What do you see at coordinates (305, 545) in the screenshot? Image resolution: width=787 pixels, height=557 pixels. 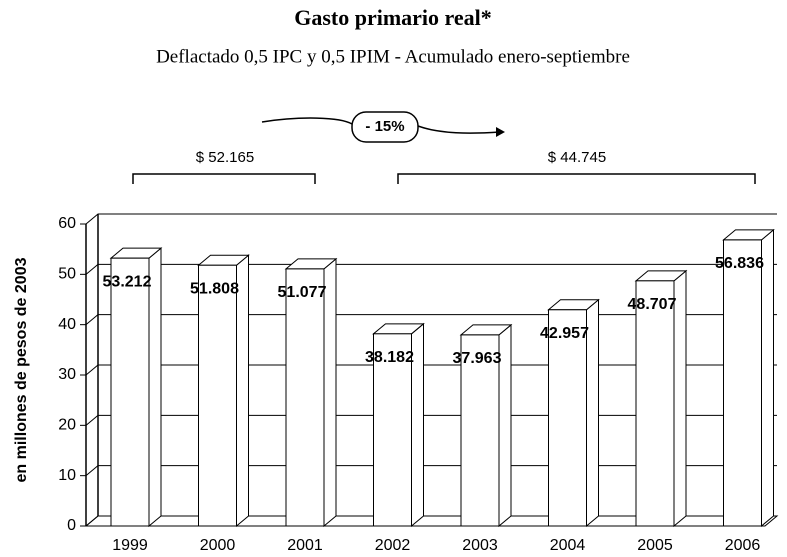 I see `x-tick-label: 2001` at bounding box center [305, 545].